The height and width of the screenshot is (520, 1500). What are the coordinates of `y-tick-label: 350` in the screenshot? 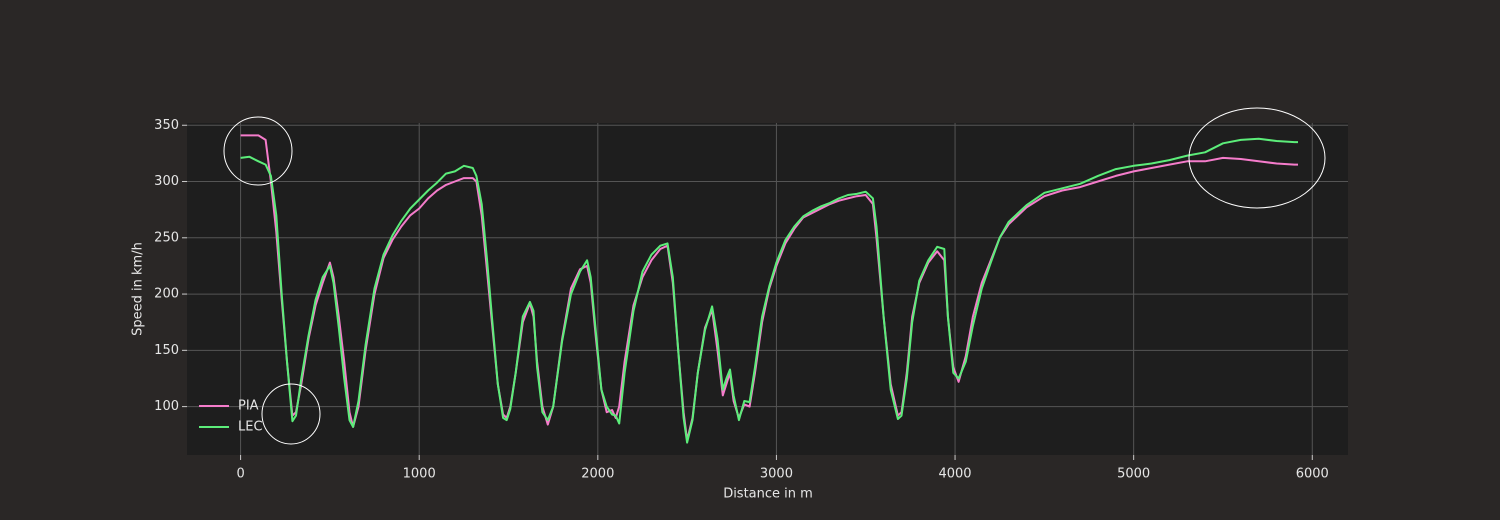 It's located at (166, 125).